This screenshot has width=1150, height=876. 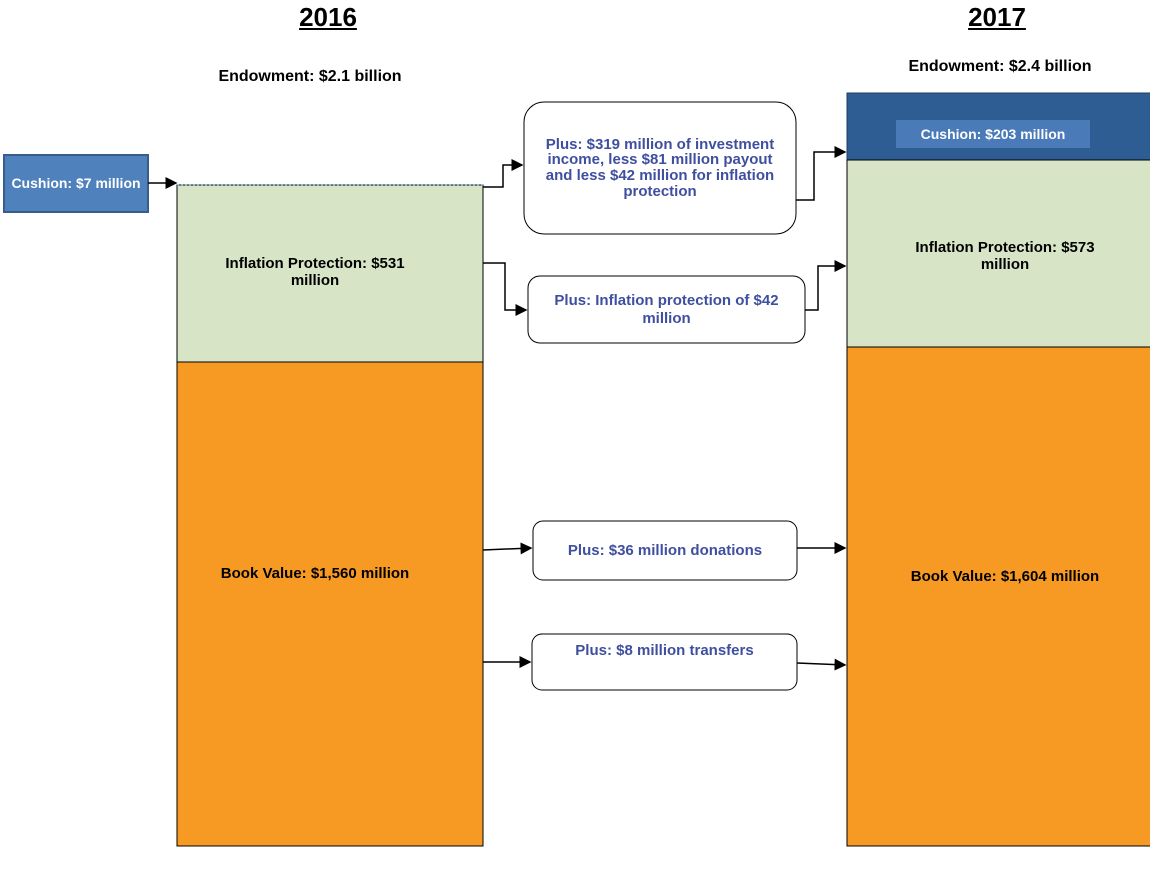 I want to click on inflation-2017: Inflation Protection: $573 million, so click(x=1005, y=255).